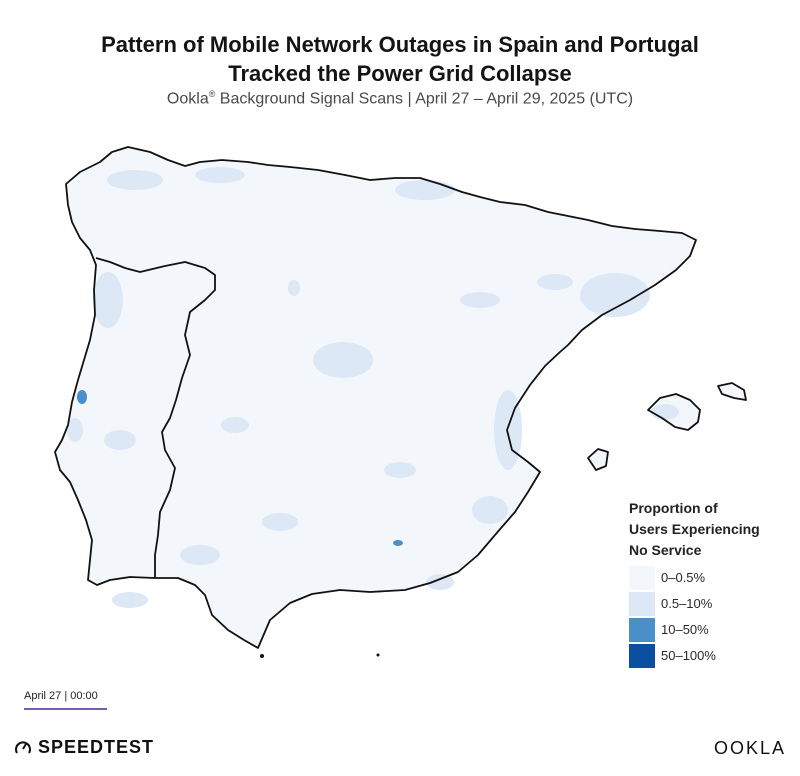 The width and height of the screenshot is (800, 776). What do you see at coordinates (23, 747) in the screenshot?
I see `speedometer-icon` at bounding box center [23, 747].